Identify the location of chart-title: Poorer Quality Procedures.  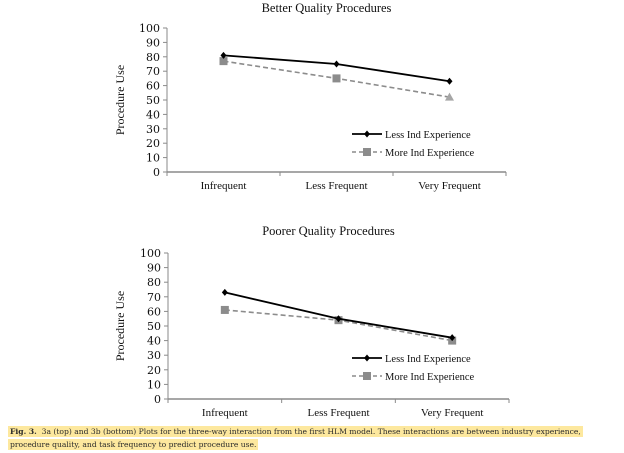
(328, 231).